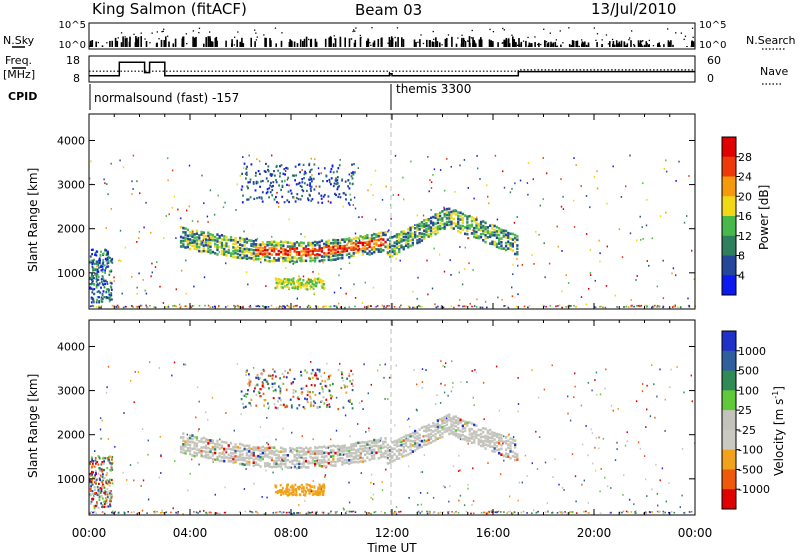  What do you see at coordinates (745, 177) in the screenshot?
I see `power-colorbar-label: 24` at bounding box center [745, 177].